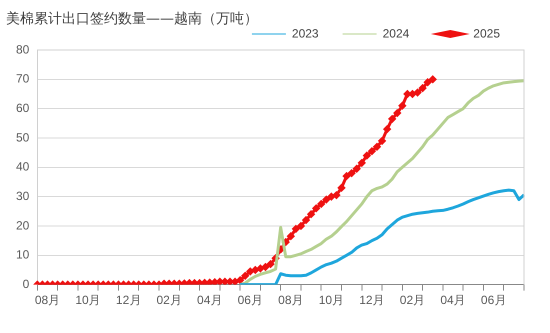 The height and width of the screenshot is (333, 550). Describe the element at coordinates (23, 225) in the screenshot. I see `y-tick-label: 20` at that location.